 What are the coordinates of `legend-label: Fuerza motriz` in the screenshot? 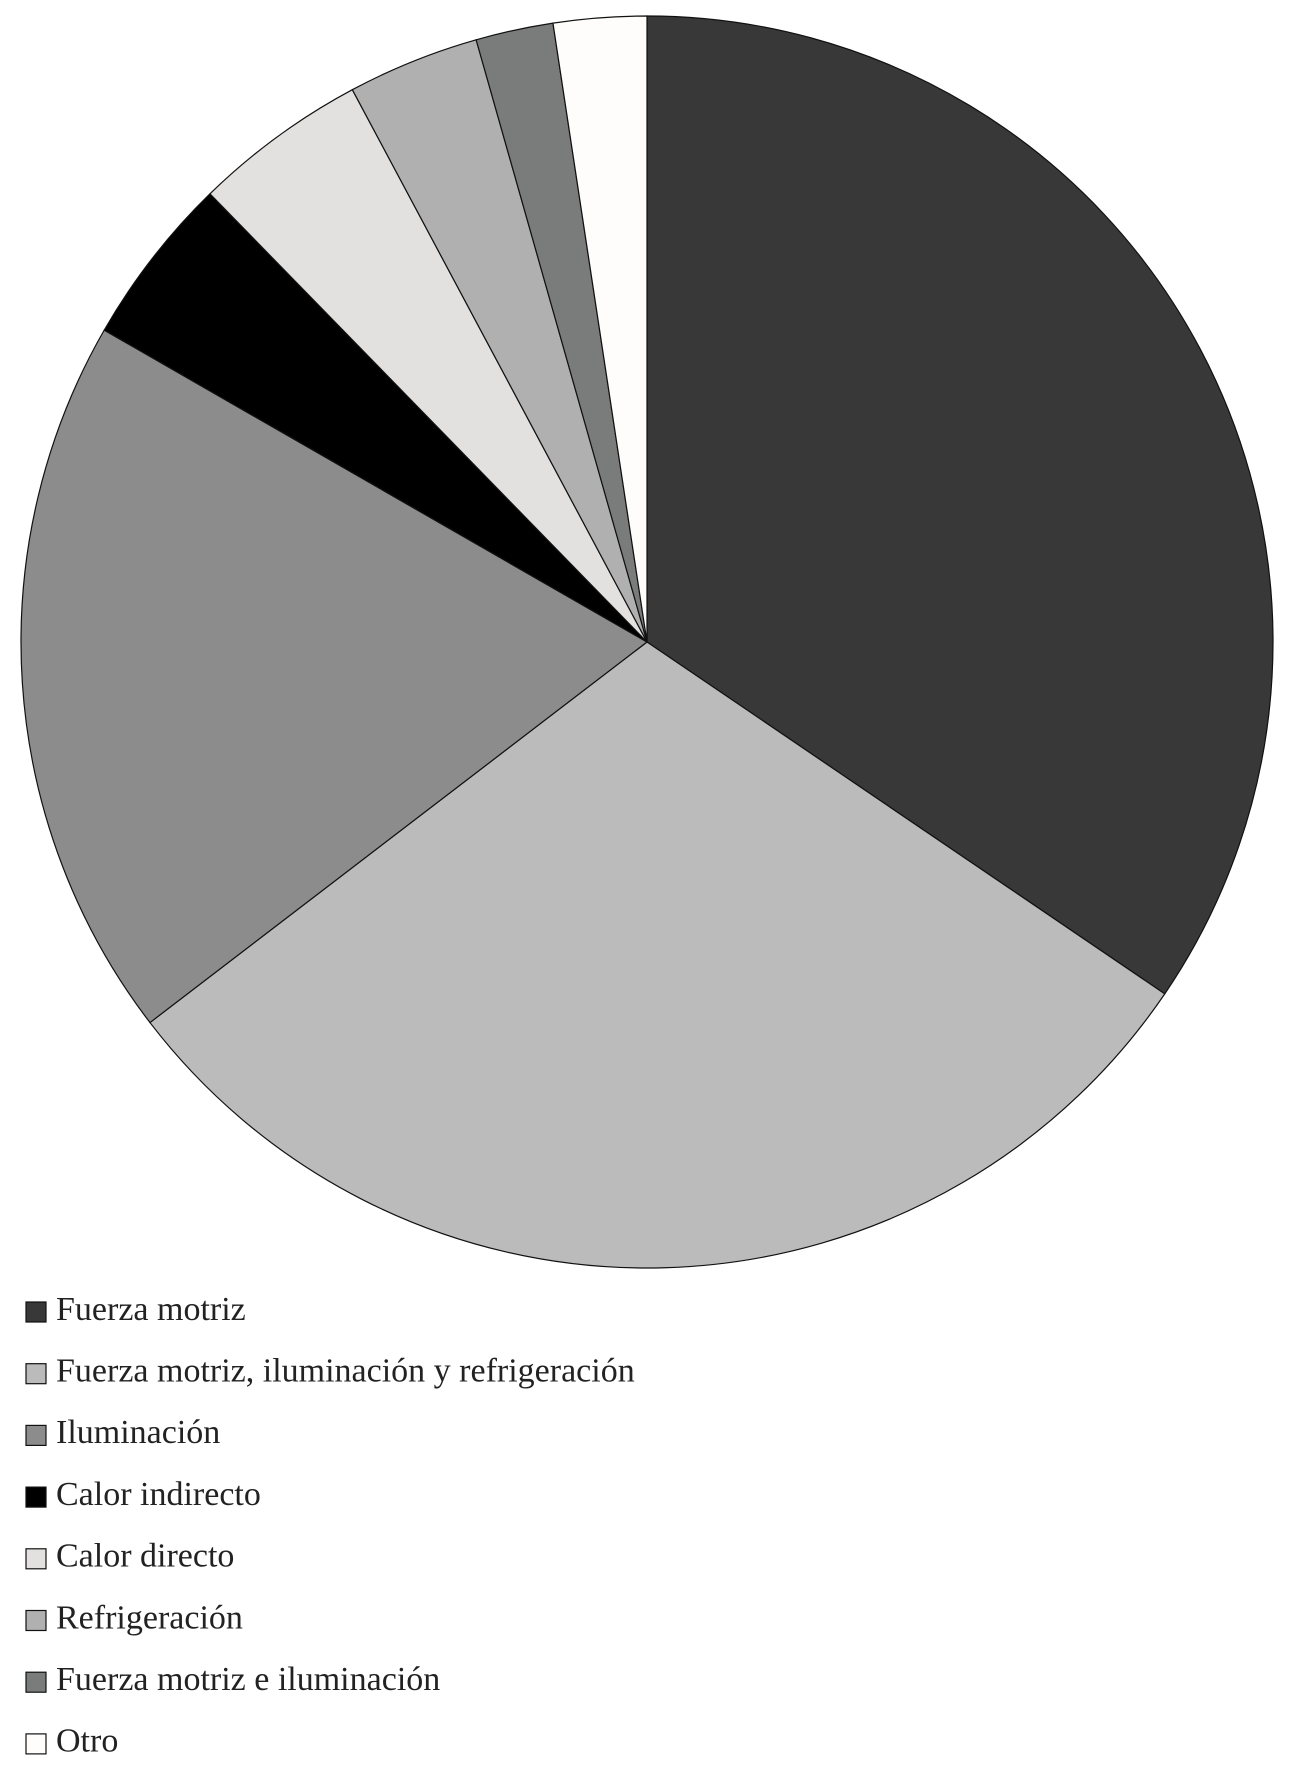 It's located at (151, 1309).